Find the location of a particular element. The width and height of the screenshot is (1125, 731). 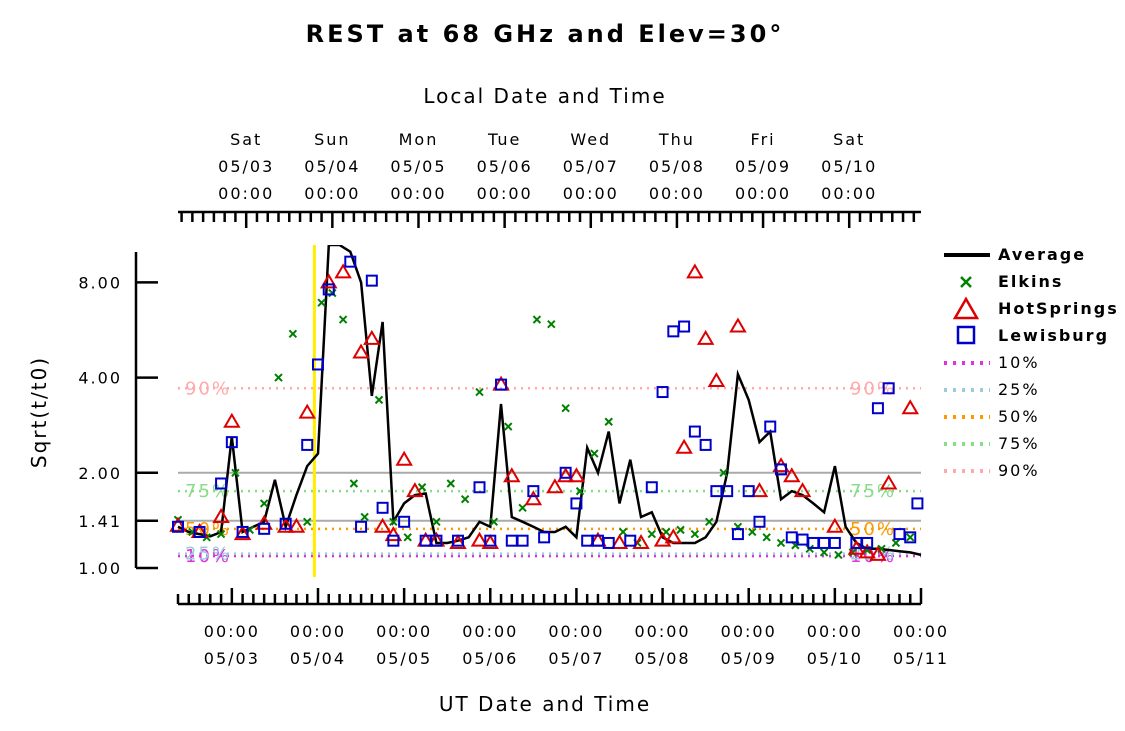

legend-label-pct-2: 50% is located at coordinates (1019, 416).